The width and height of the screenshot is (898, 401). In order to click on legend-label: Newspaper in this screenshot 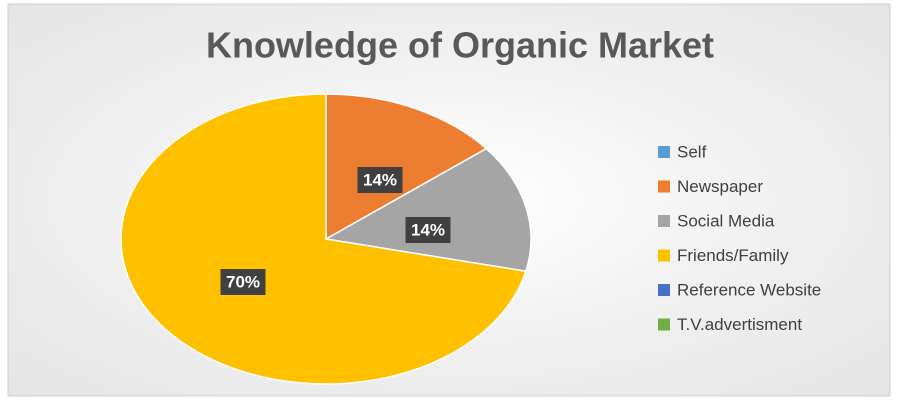, I will do `click(720, 186)`.